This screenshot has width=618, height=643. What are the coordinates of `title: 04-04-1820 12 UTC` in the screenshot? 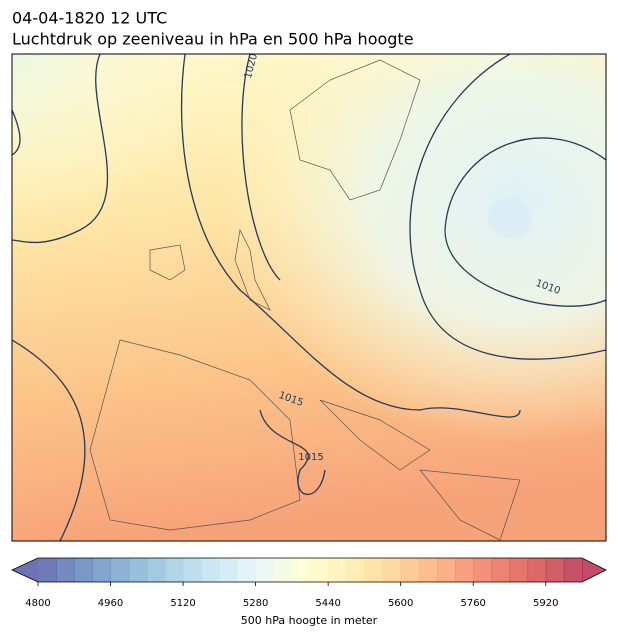 It's located at (89, 18).